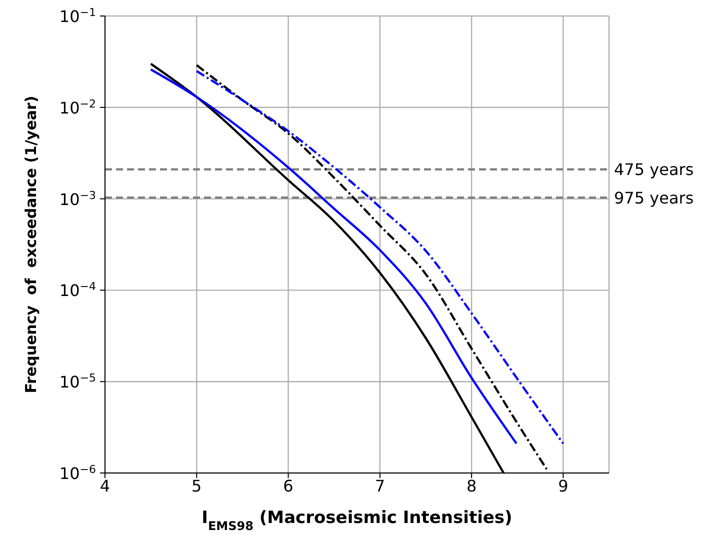  I want to click on x-tick-label: 4, so click(105, 486).